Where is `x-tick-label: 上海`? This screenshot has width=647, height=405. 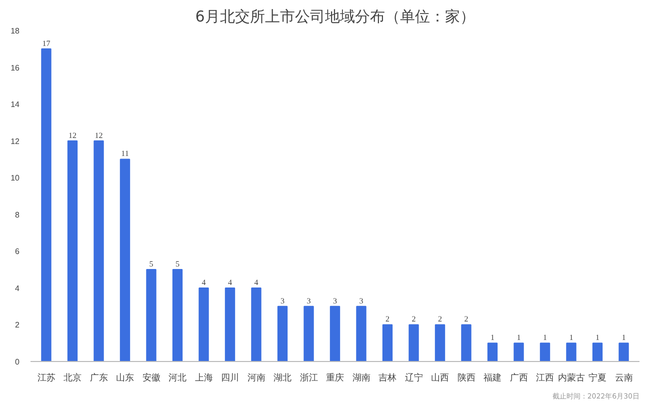
x-tick-label: 上海 is located at coordinates (203, 377).